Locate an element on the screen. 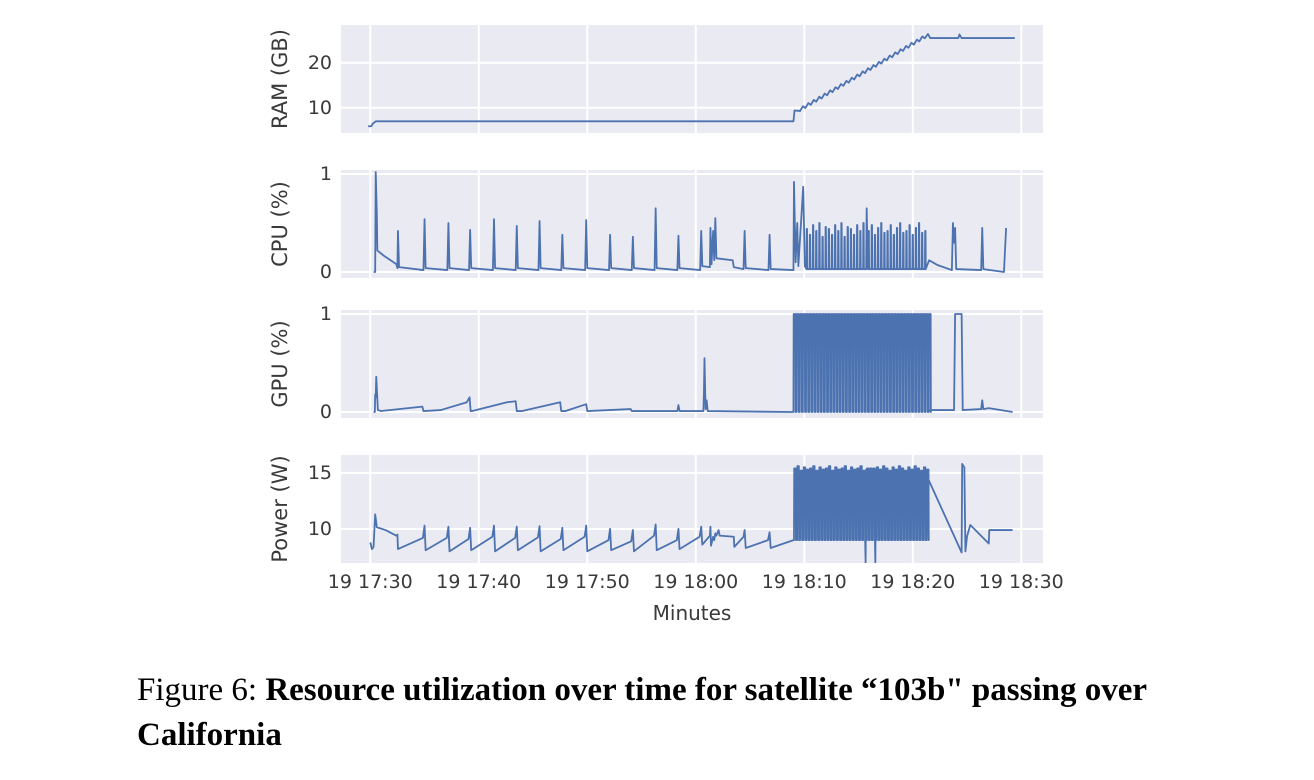 The height and width of the screenshot is (780, 1314). power-plot-background is located at coordinates (692, 509).